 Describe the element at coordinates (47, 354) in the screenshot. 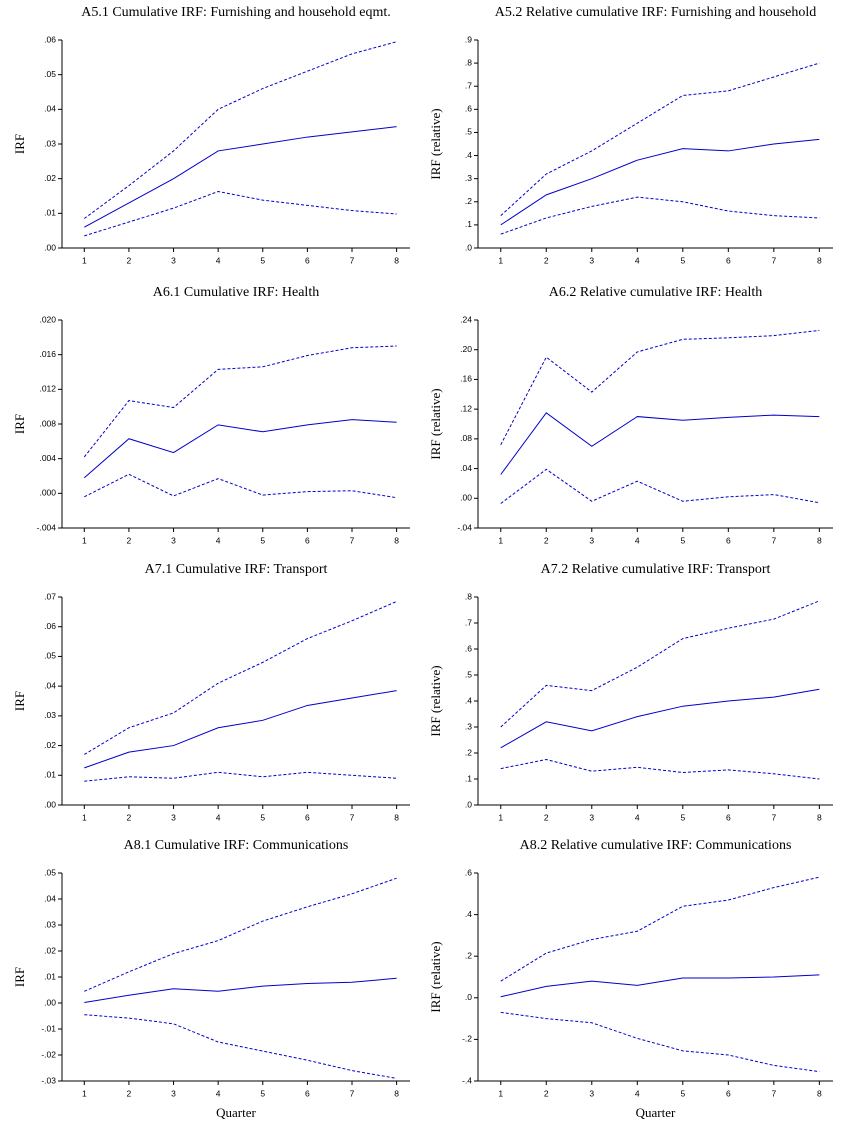

I see `y-tick-label: .016` at that location.